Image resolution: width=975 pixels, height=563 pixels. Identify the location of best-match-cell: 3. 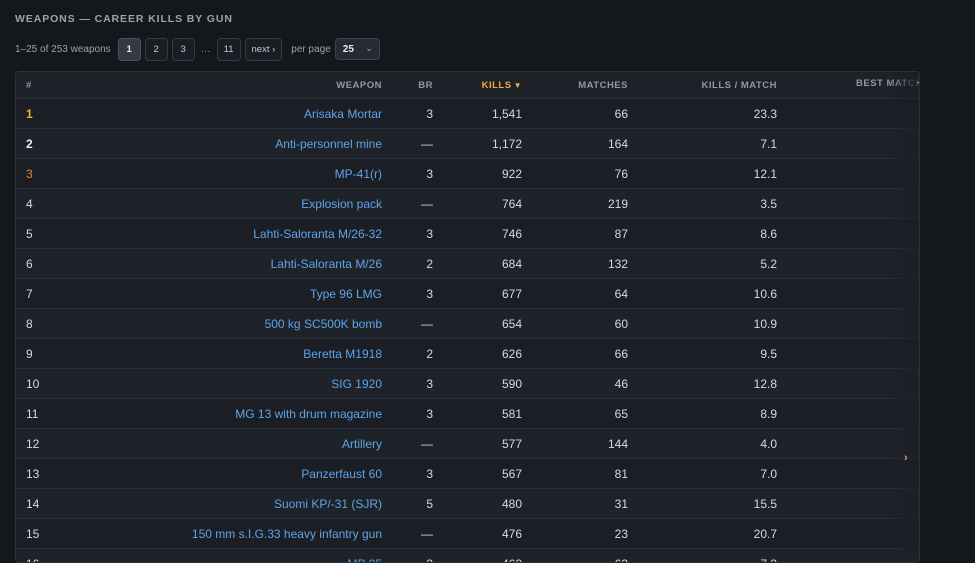
(848, 174).